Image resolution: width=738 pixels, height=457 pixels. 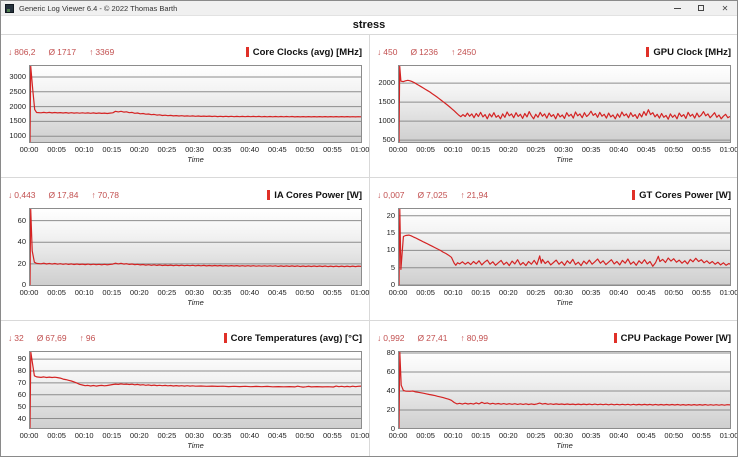 What do you see at coordinates (390, 232) in the screenshot?
I see `y-tick-label: 15` at bounding box center [390, 232].